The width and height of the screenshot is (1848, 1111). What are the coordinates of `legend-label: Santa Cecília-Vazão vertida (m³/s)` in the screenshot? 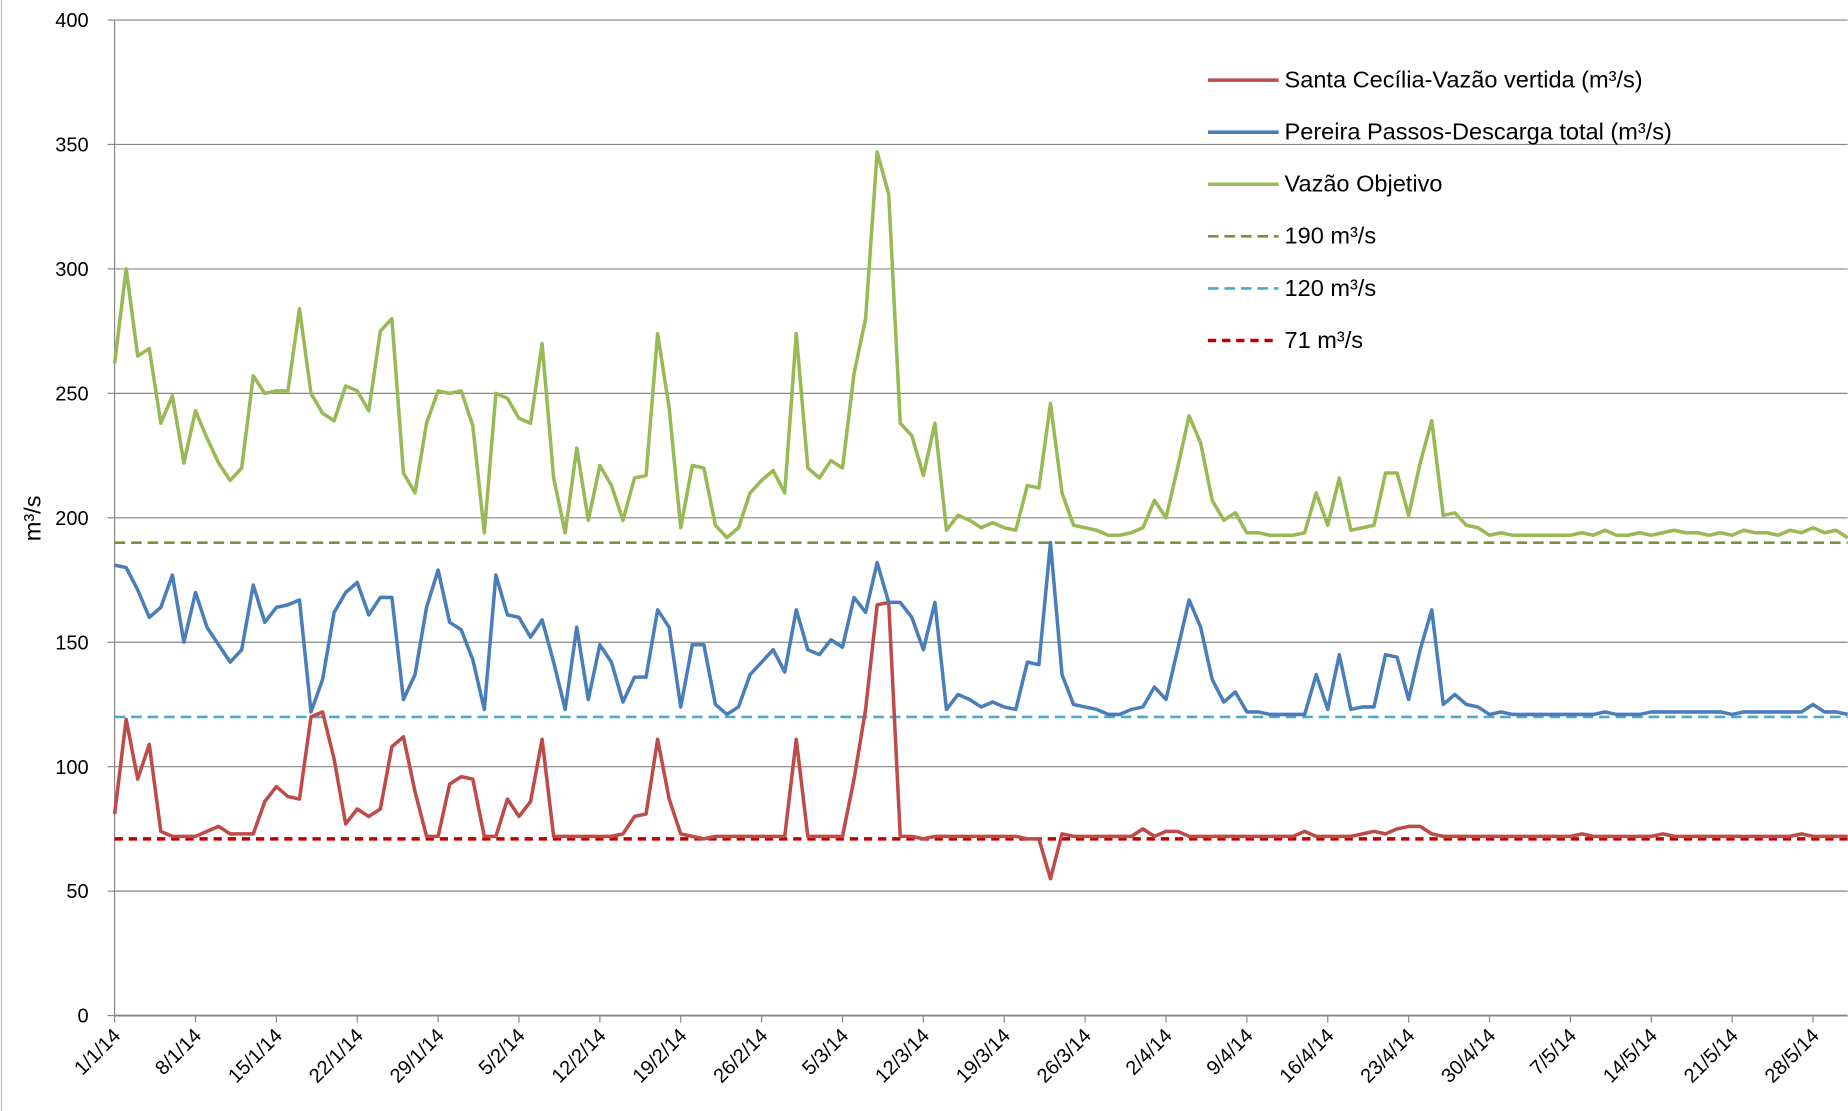 It's located at (1464, 80).